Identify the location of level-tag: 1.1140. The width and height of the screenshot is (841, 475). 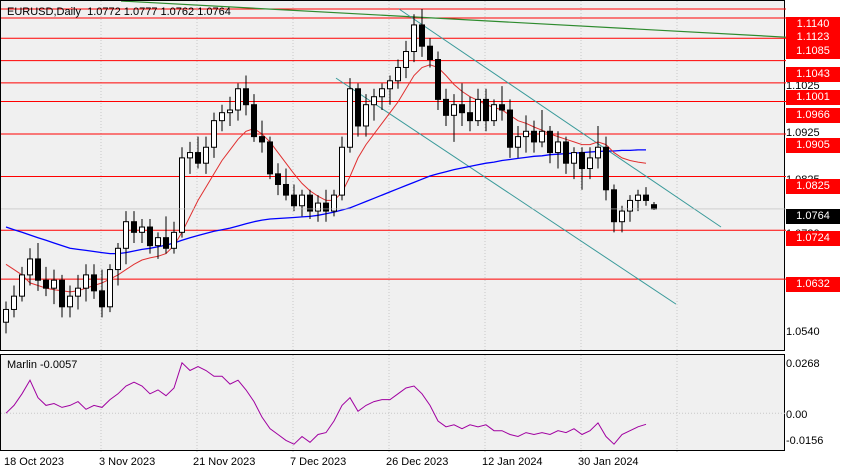
(813, 24).